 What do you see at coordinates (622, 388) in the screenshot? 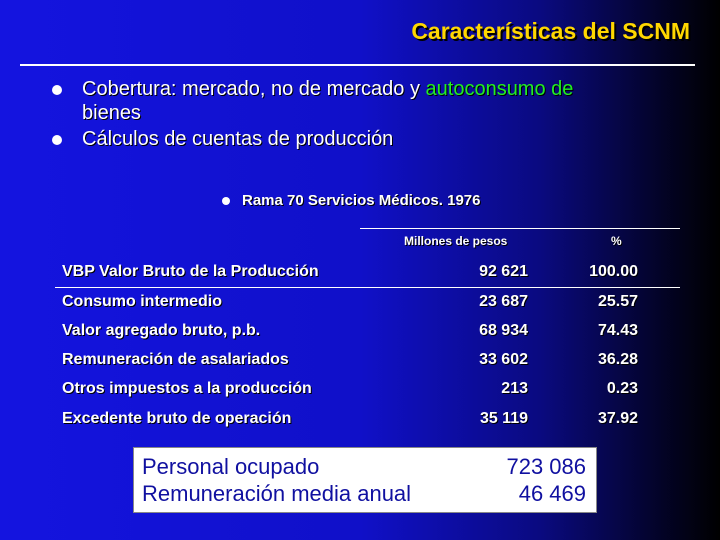
I see `row-pct: 0.23` at bounding box center [622, 388].